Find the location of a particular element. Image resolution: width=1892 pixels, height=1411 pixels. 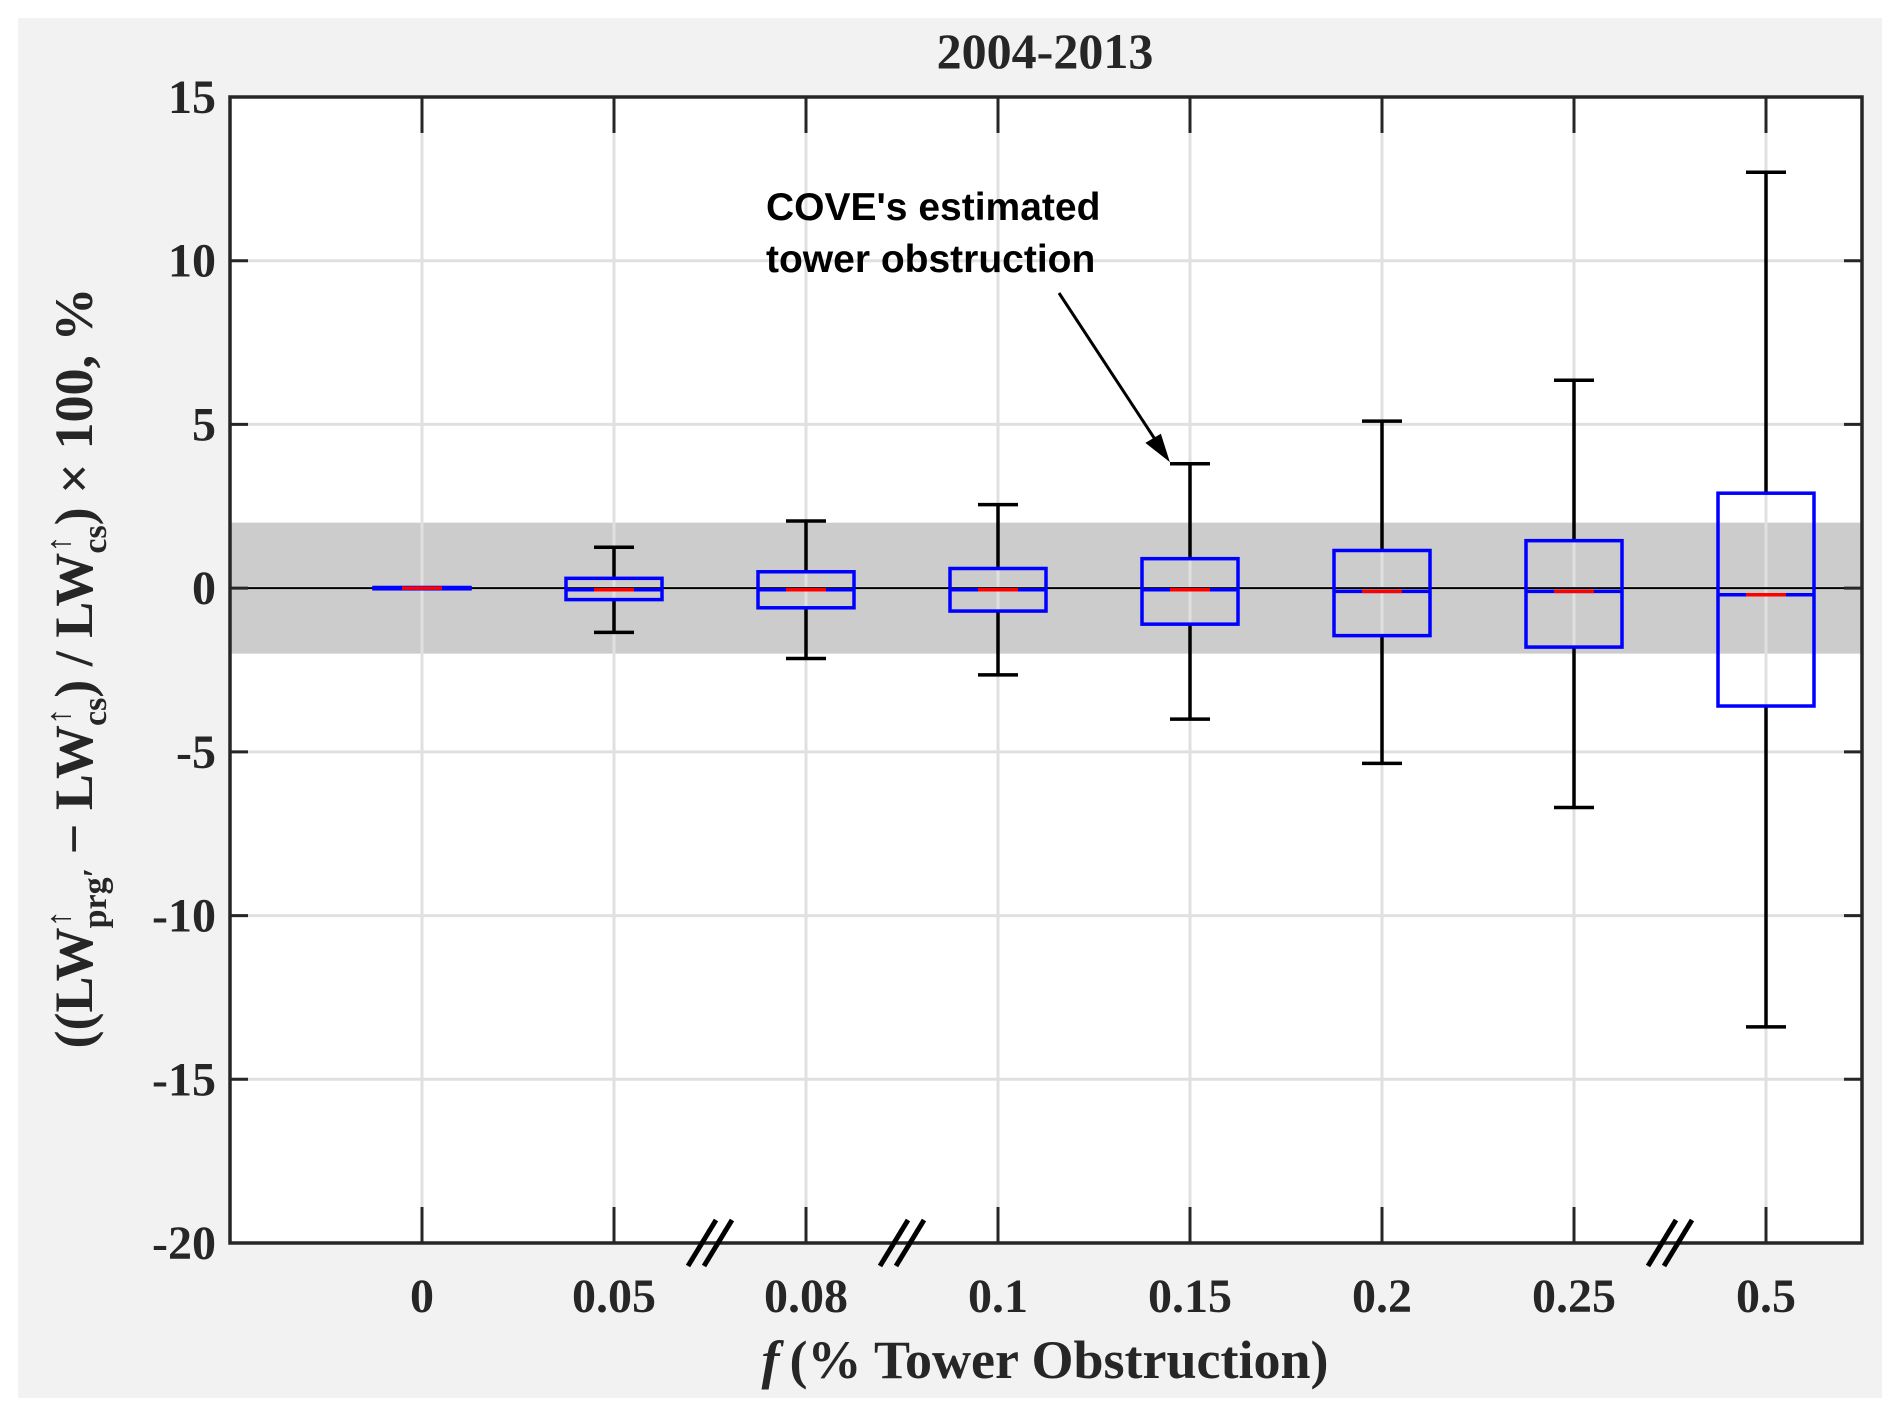

chart-title: 2004-2013 is located at coordinates (1045, 51).